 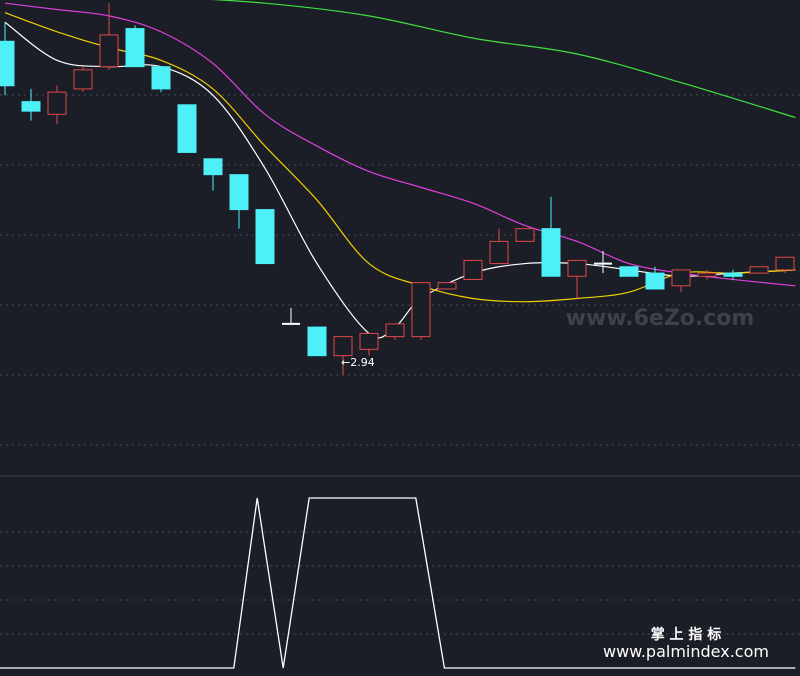 What do you see at coordinates (686, 651) in the screenshot?
I see `watermark-brand-url: www.palmindex.com` at bounding box center [686, 651].